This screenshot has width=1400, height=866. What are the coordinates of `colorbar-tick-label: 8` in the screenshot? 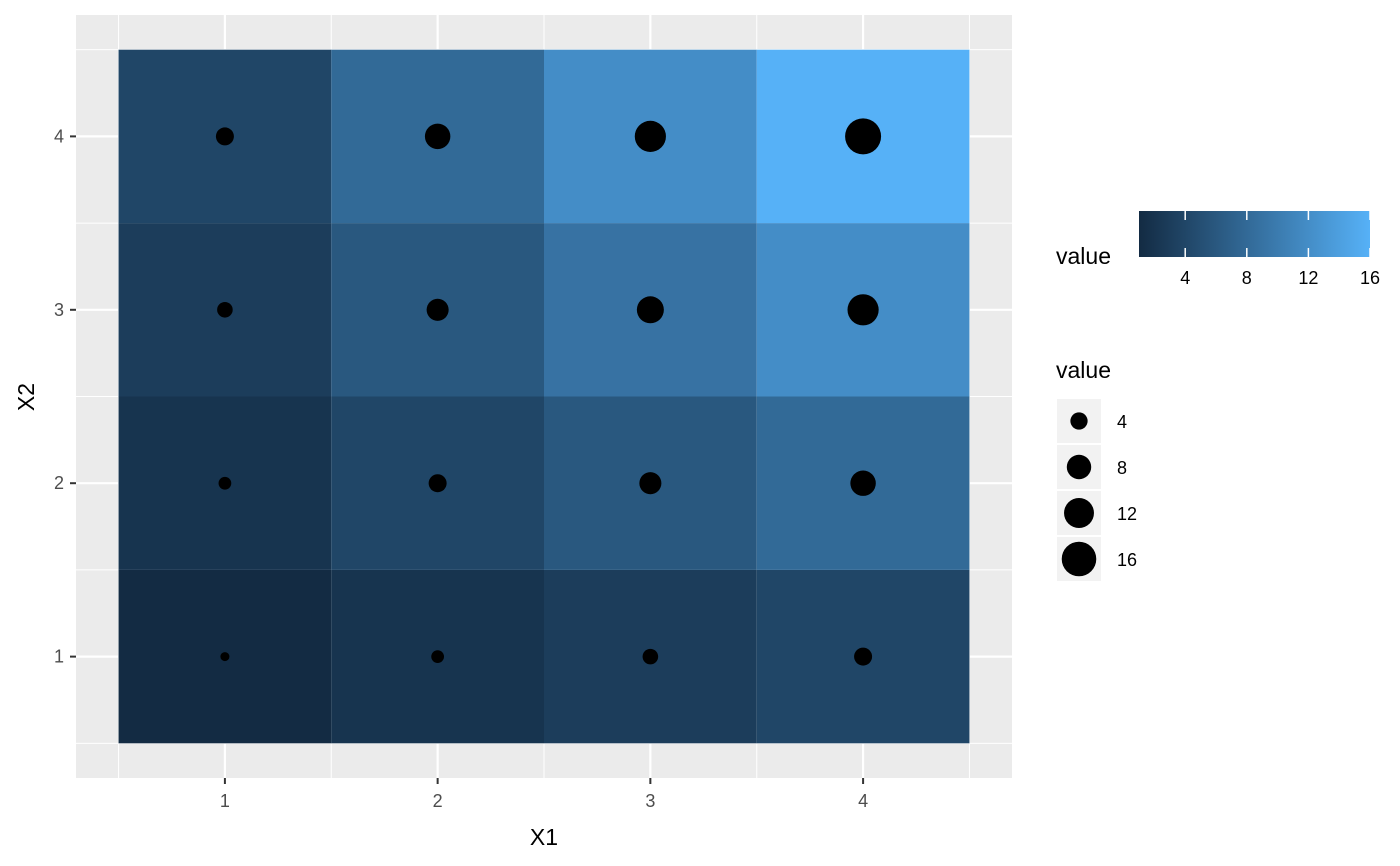 It's located at (1247, 278).